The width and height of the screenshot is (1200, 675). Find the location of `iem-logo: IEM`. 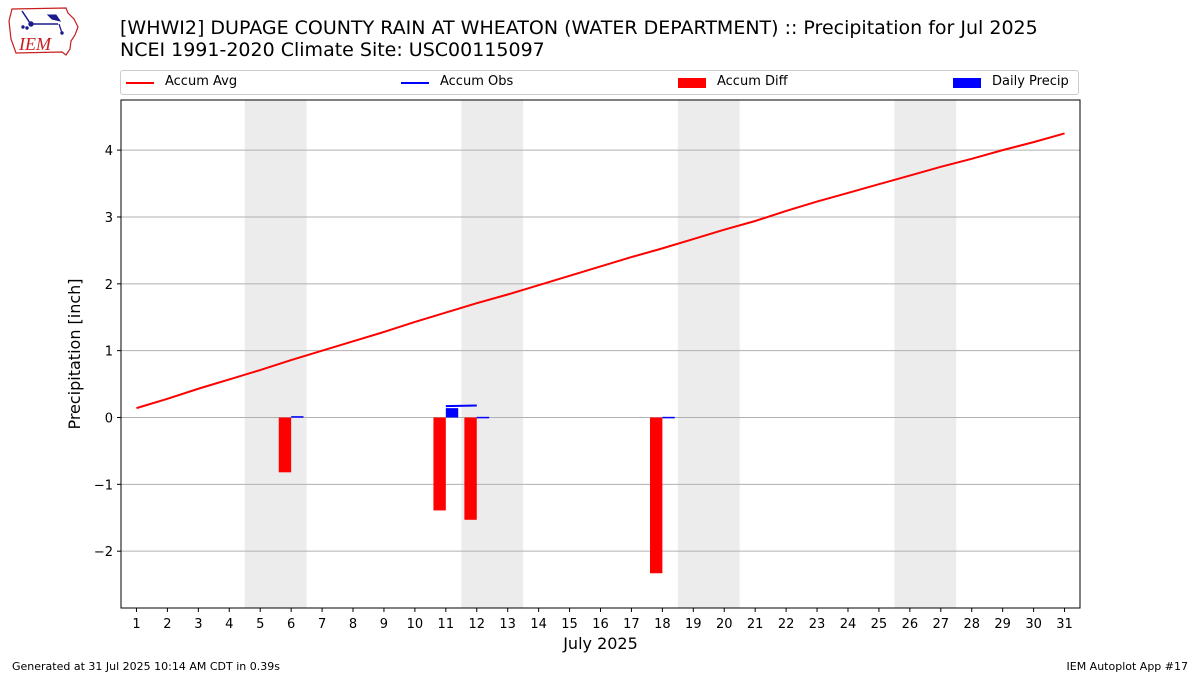

iem-logo: IEM is located at coordinates (43, 31).